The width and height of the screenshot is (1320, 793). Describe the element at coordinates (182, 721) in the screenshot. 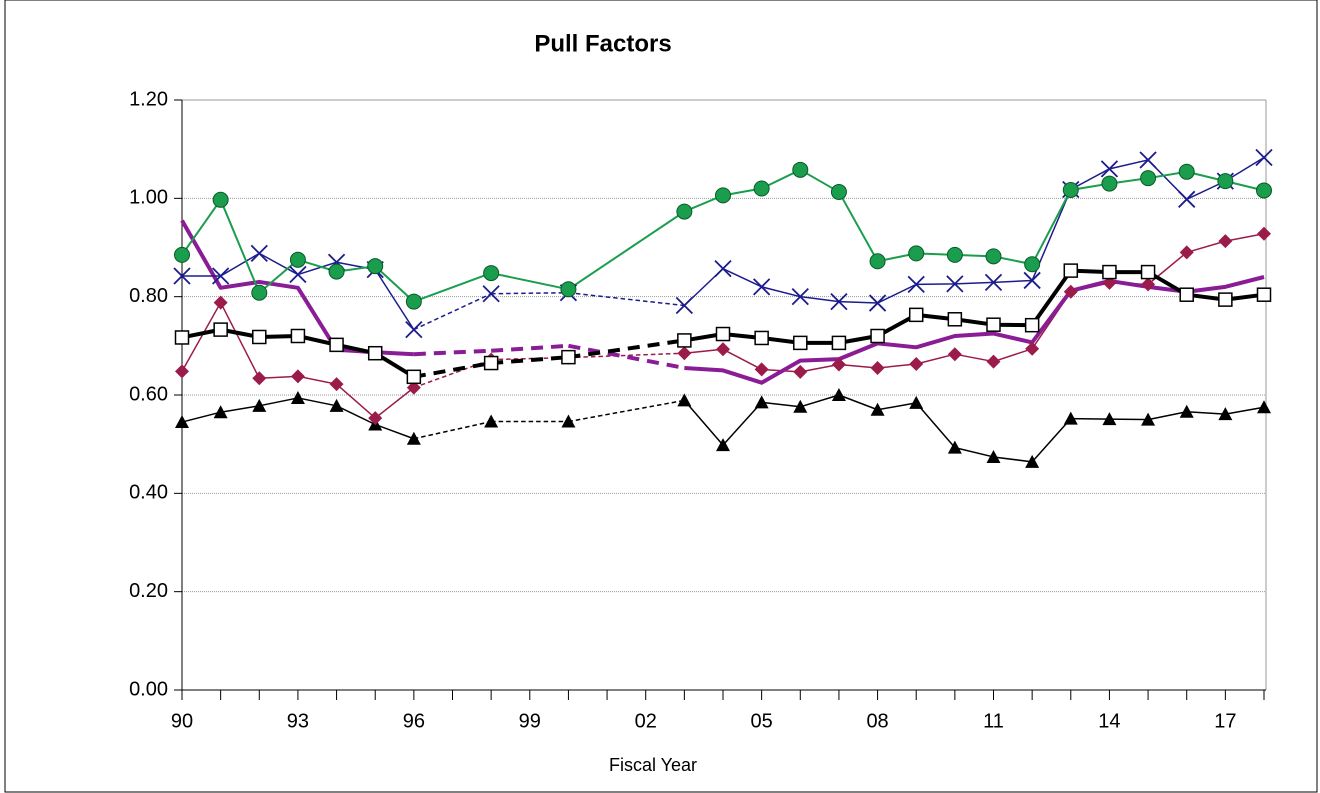

I see `x-tick-label: 90` at that location.